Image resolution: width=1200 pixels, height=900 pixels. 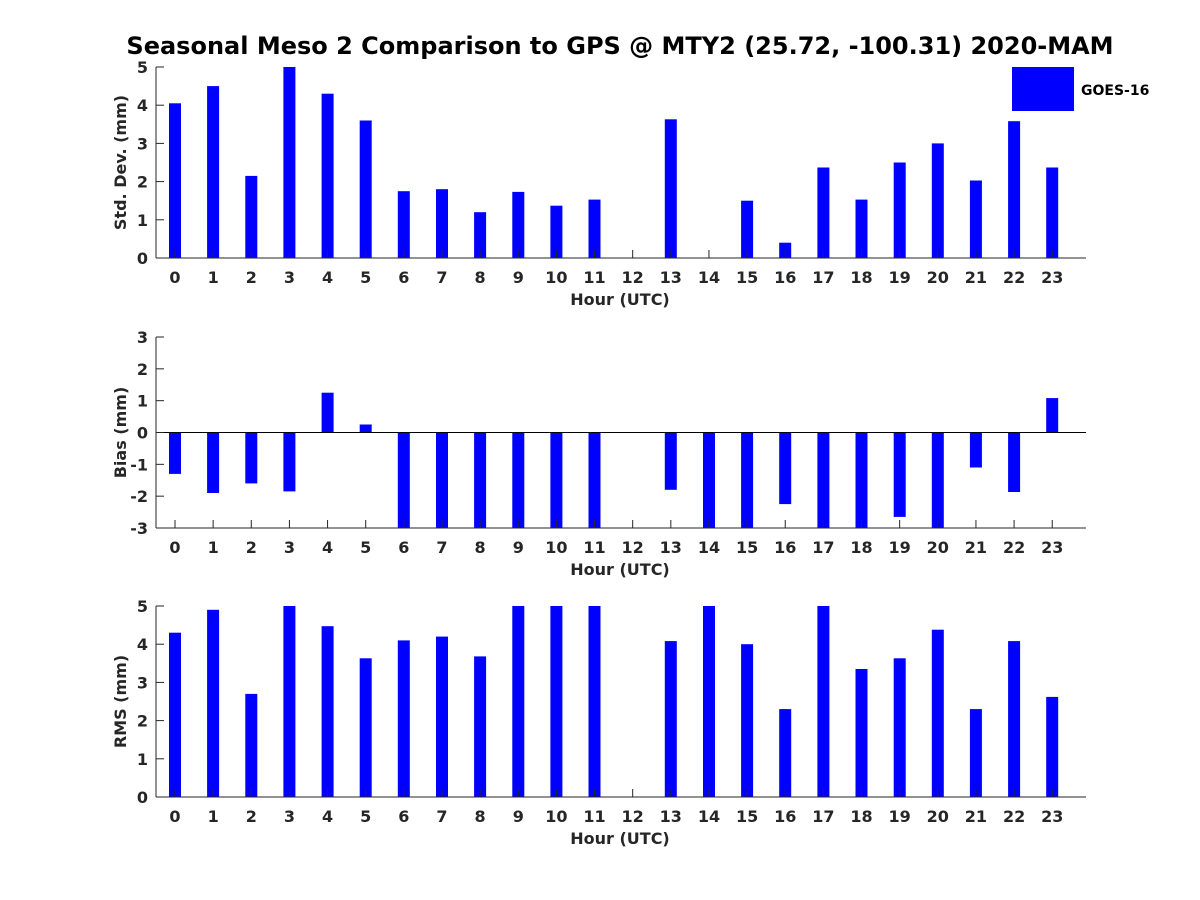 I want to click on x-tick-label: 2, so click(x=251, y=816).